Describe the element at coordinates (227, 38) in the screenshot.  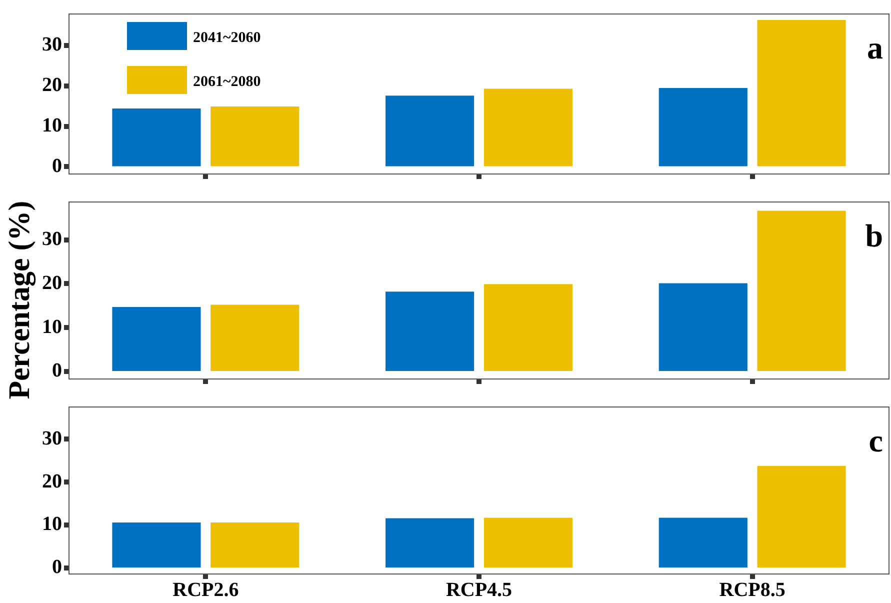
I see `legend-label: 2041~2060` at that location.